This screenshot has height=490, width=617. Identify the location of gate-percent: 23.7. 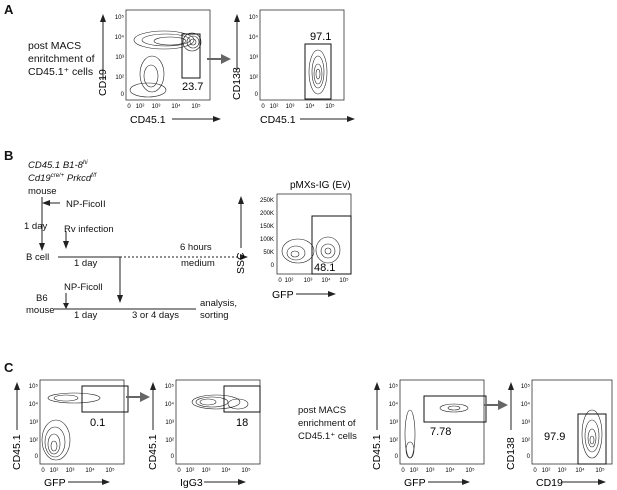
(192, 87).